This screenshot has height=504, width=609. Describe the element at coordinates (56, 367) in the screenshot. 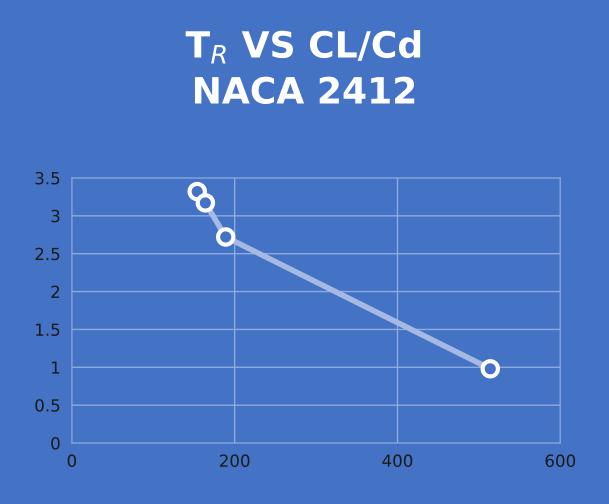

I see `y-tick-label: 1` at that location.